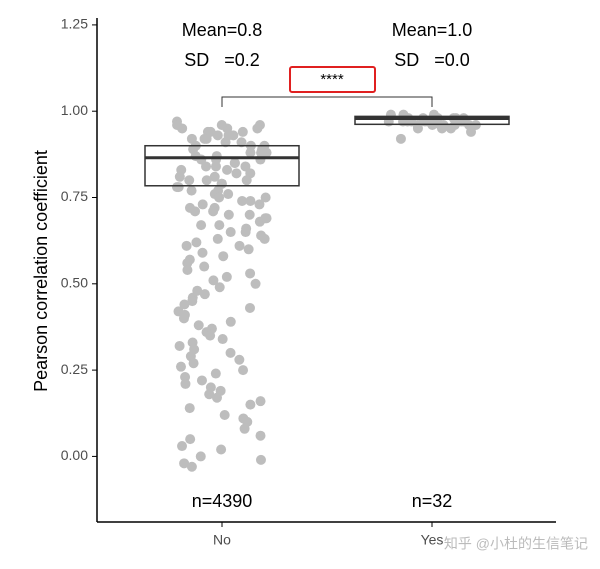  What do you see at coordinates (74, 369) in the screenshot?
I see `y-tick-label: 0.25` at bounding box center [74, 369].